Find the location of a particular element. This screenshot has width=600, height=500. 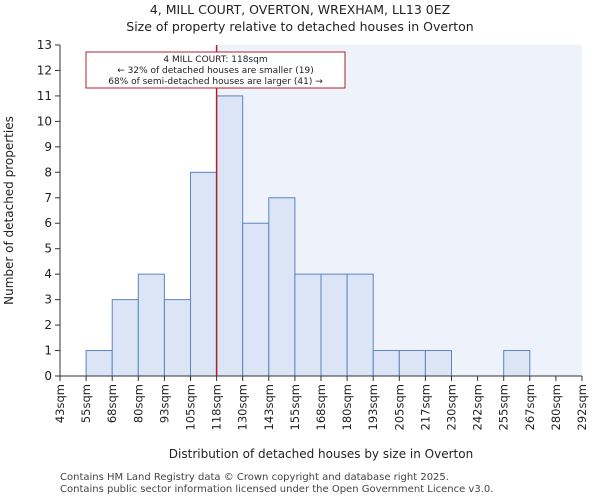

y-tick-label: 9 is located at coordinates (48, 147).